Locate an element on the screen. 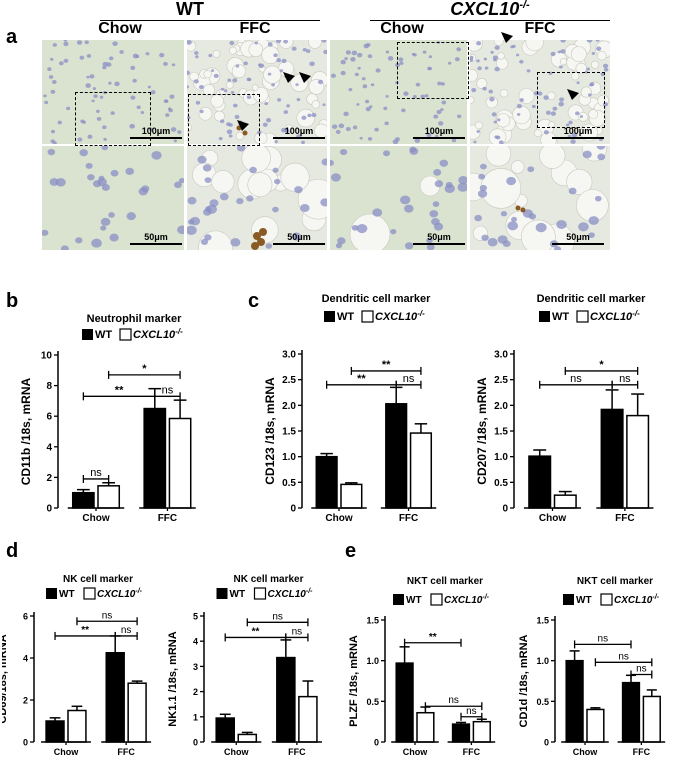 Image resolution: width=685 pixels, height=775 pixels. x-category-label: FFC is located at coordinates (472, 752).